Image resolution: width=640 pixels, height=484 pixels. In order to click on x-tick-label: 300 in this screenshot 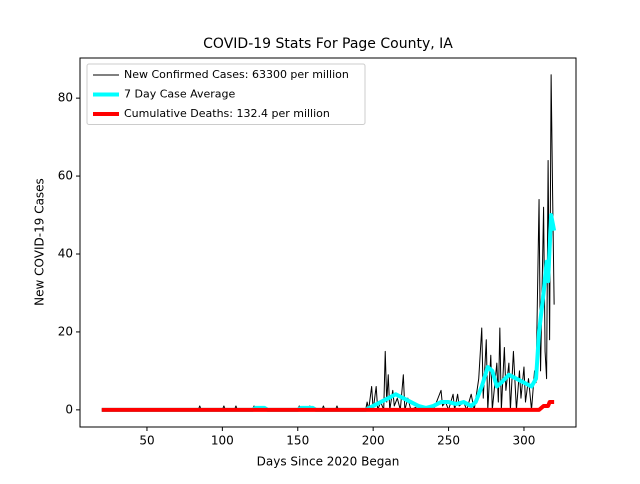, I will do `click(524, 441)`.